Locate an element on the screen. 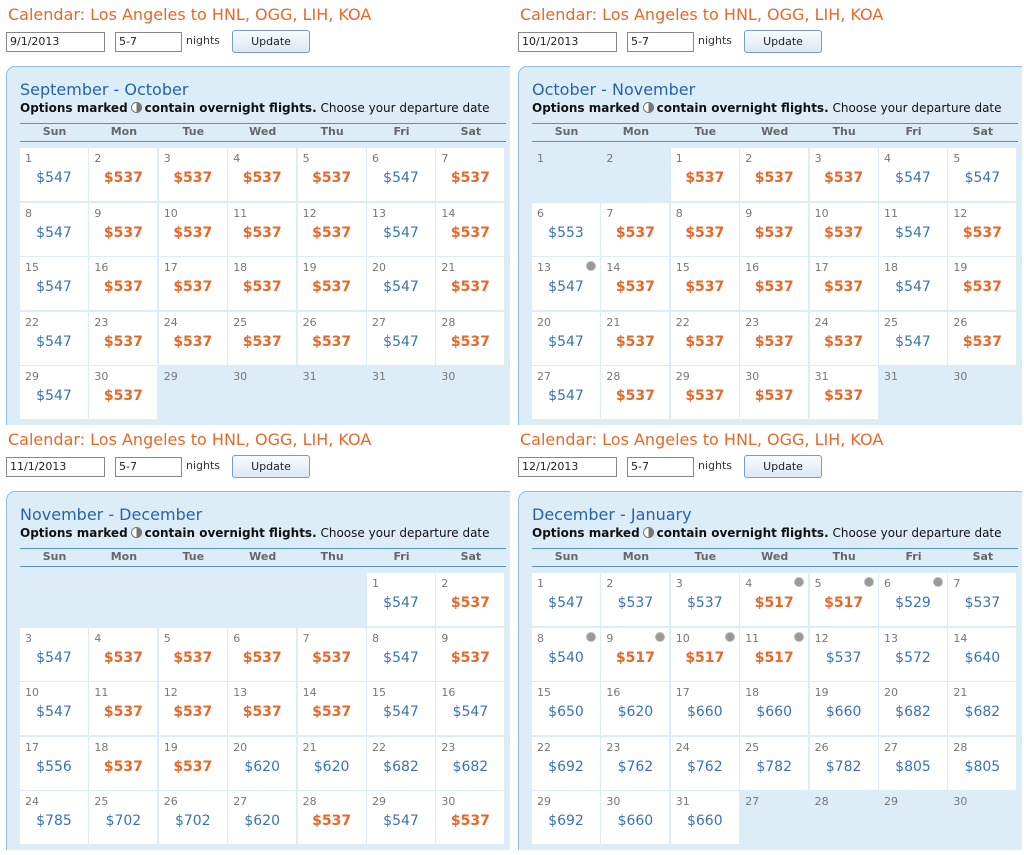  day-cell: 25 $702 is located at coordinates (123, 818).